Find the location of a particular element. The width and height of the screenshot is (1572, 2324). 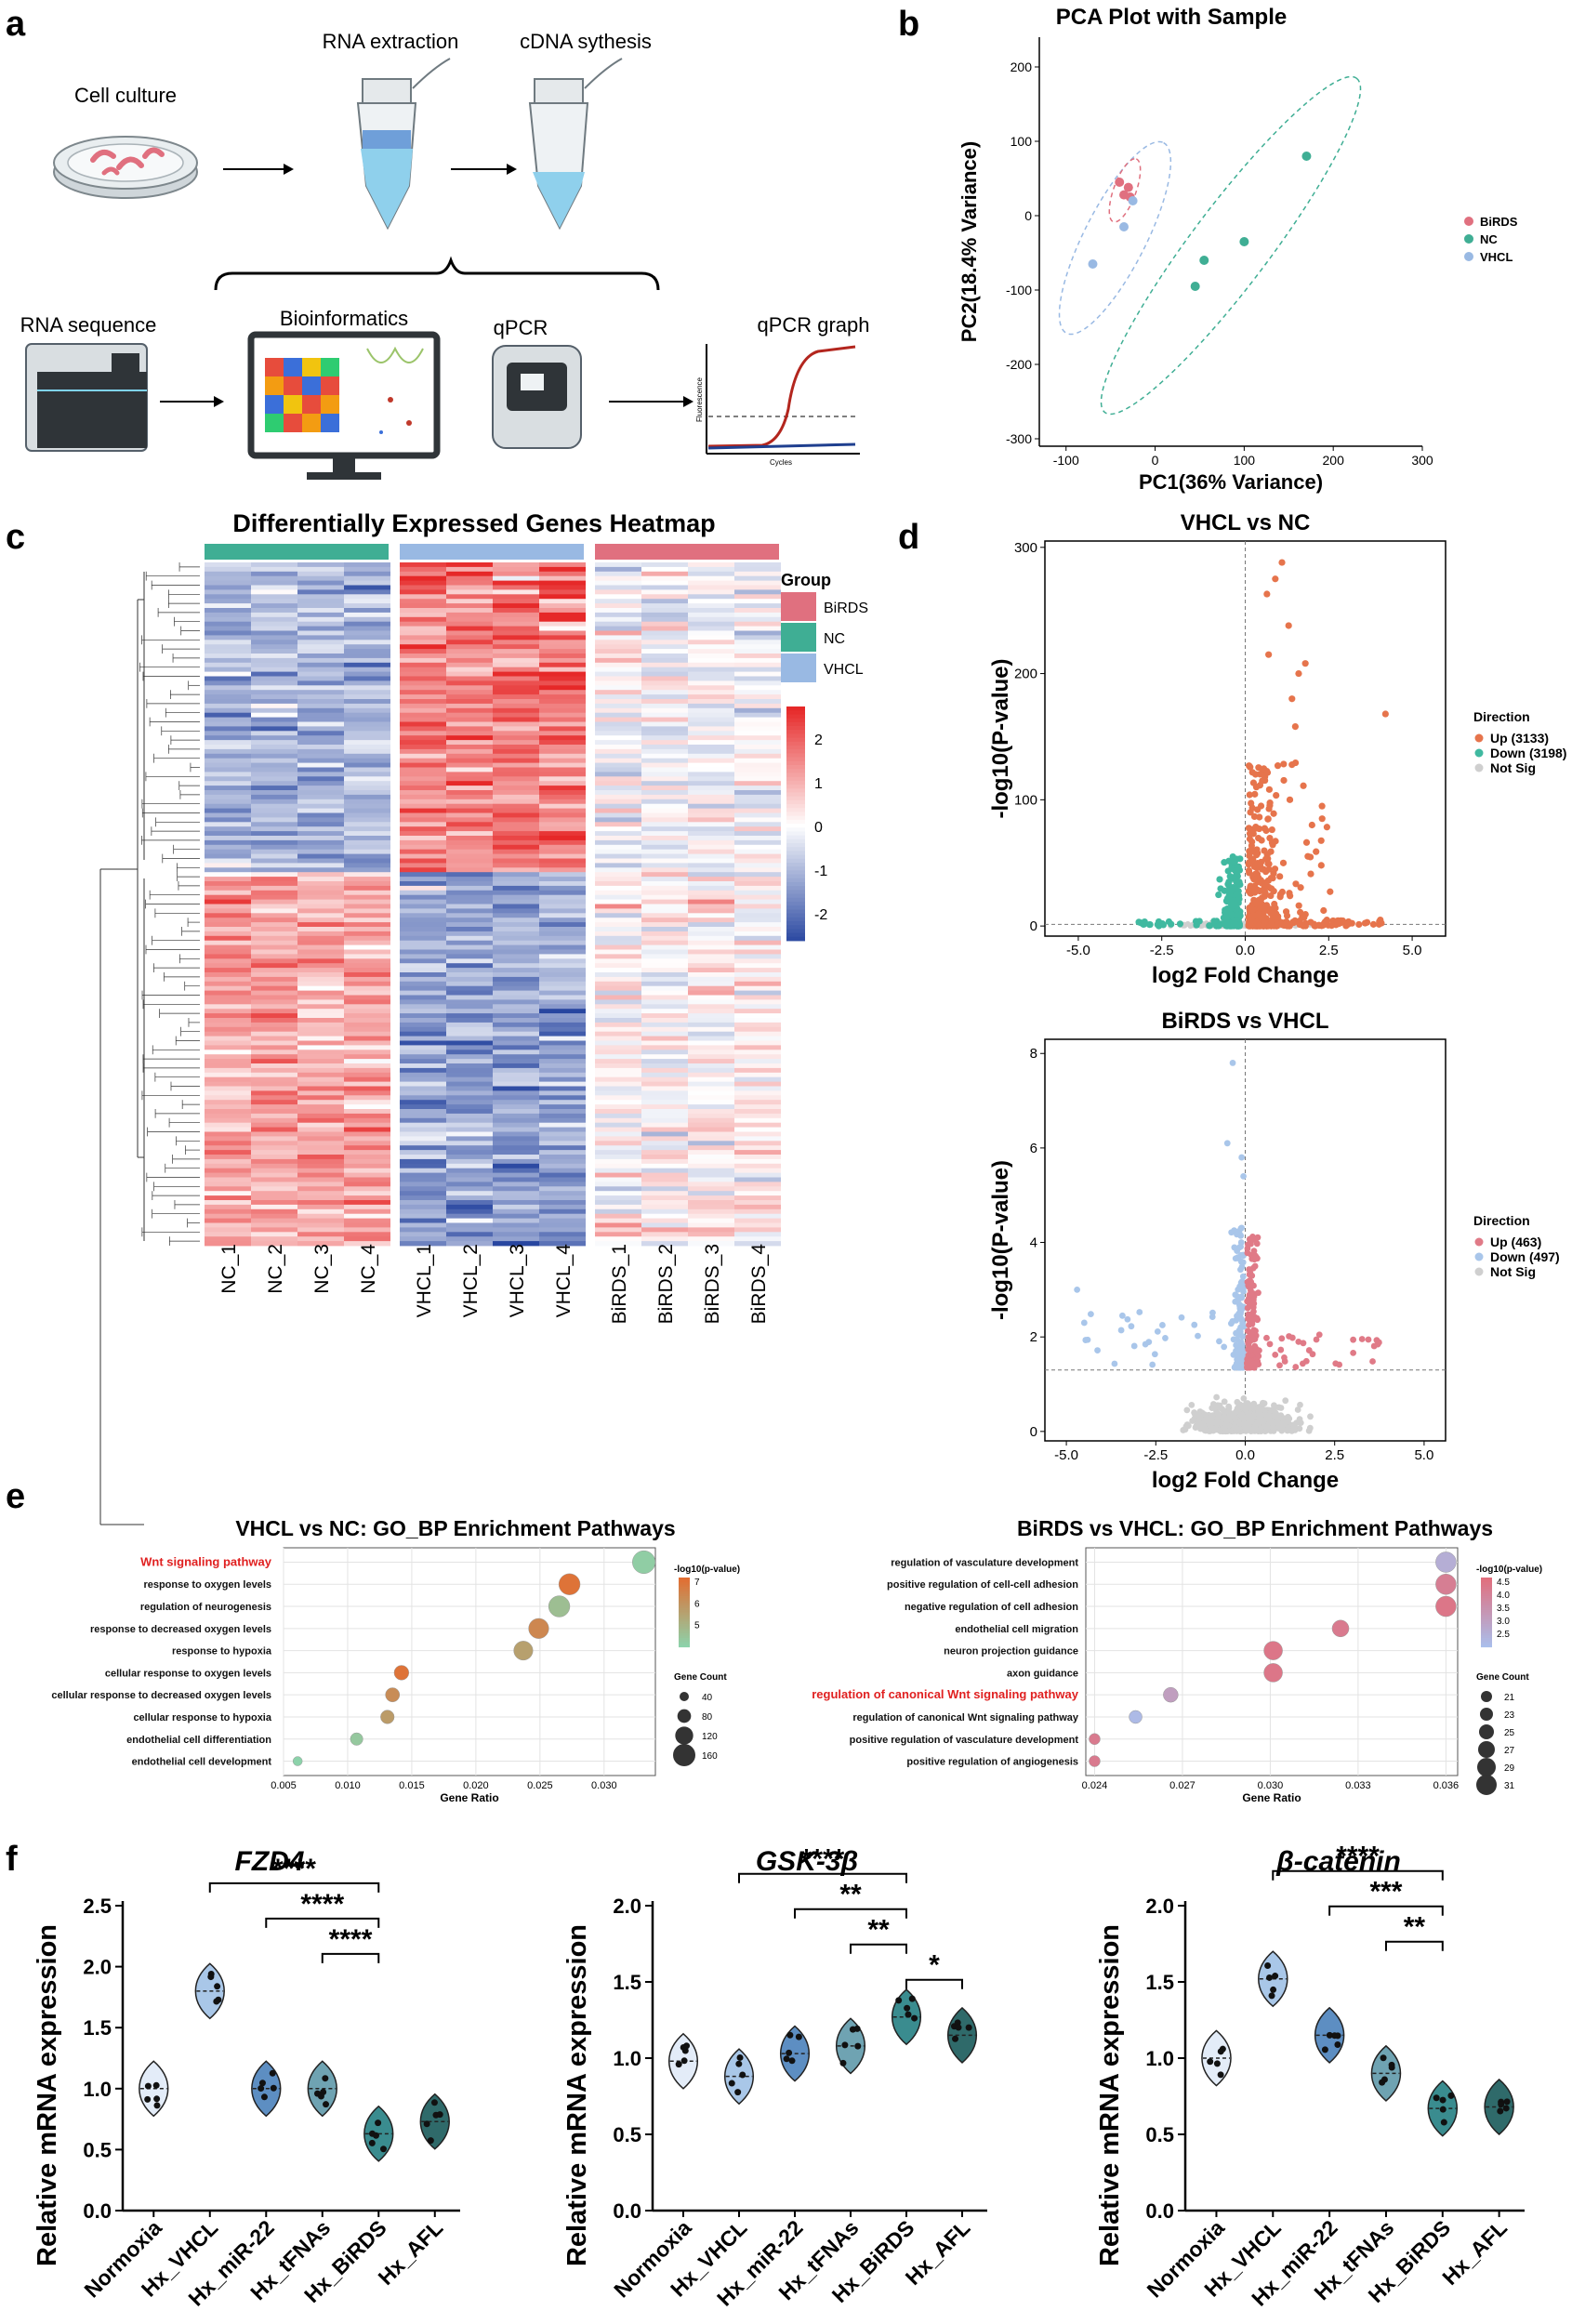

legend-swatch is located at coordinates (798, 637).